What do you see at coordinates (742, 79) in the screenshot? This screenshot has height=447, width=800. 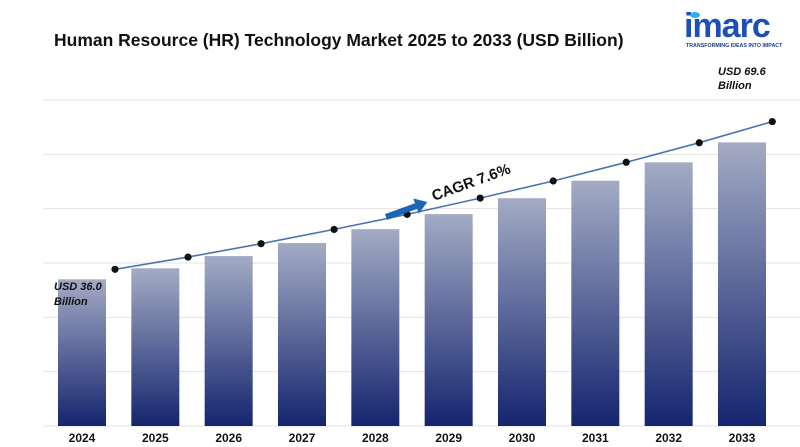 I see `end-value-label: USD 69.6 Billion` at bounding box center [742, 79].